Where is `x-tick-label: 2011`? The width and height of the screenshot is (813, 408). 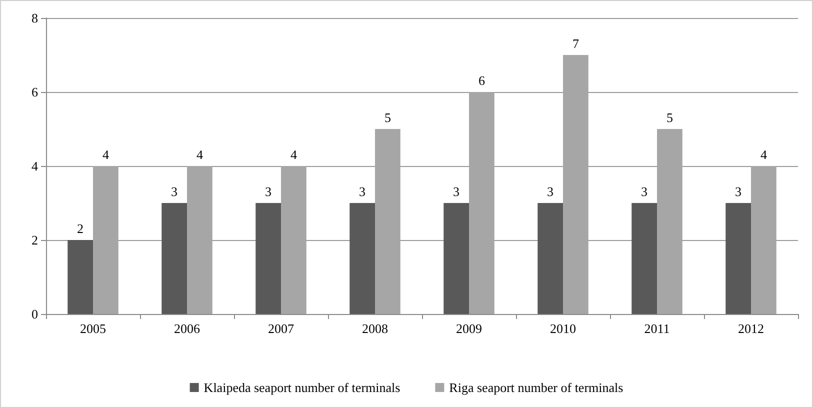 x-tick-label: 2011 is located at coordinates (657, 328).